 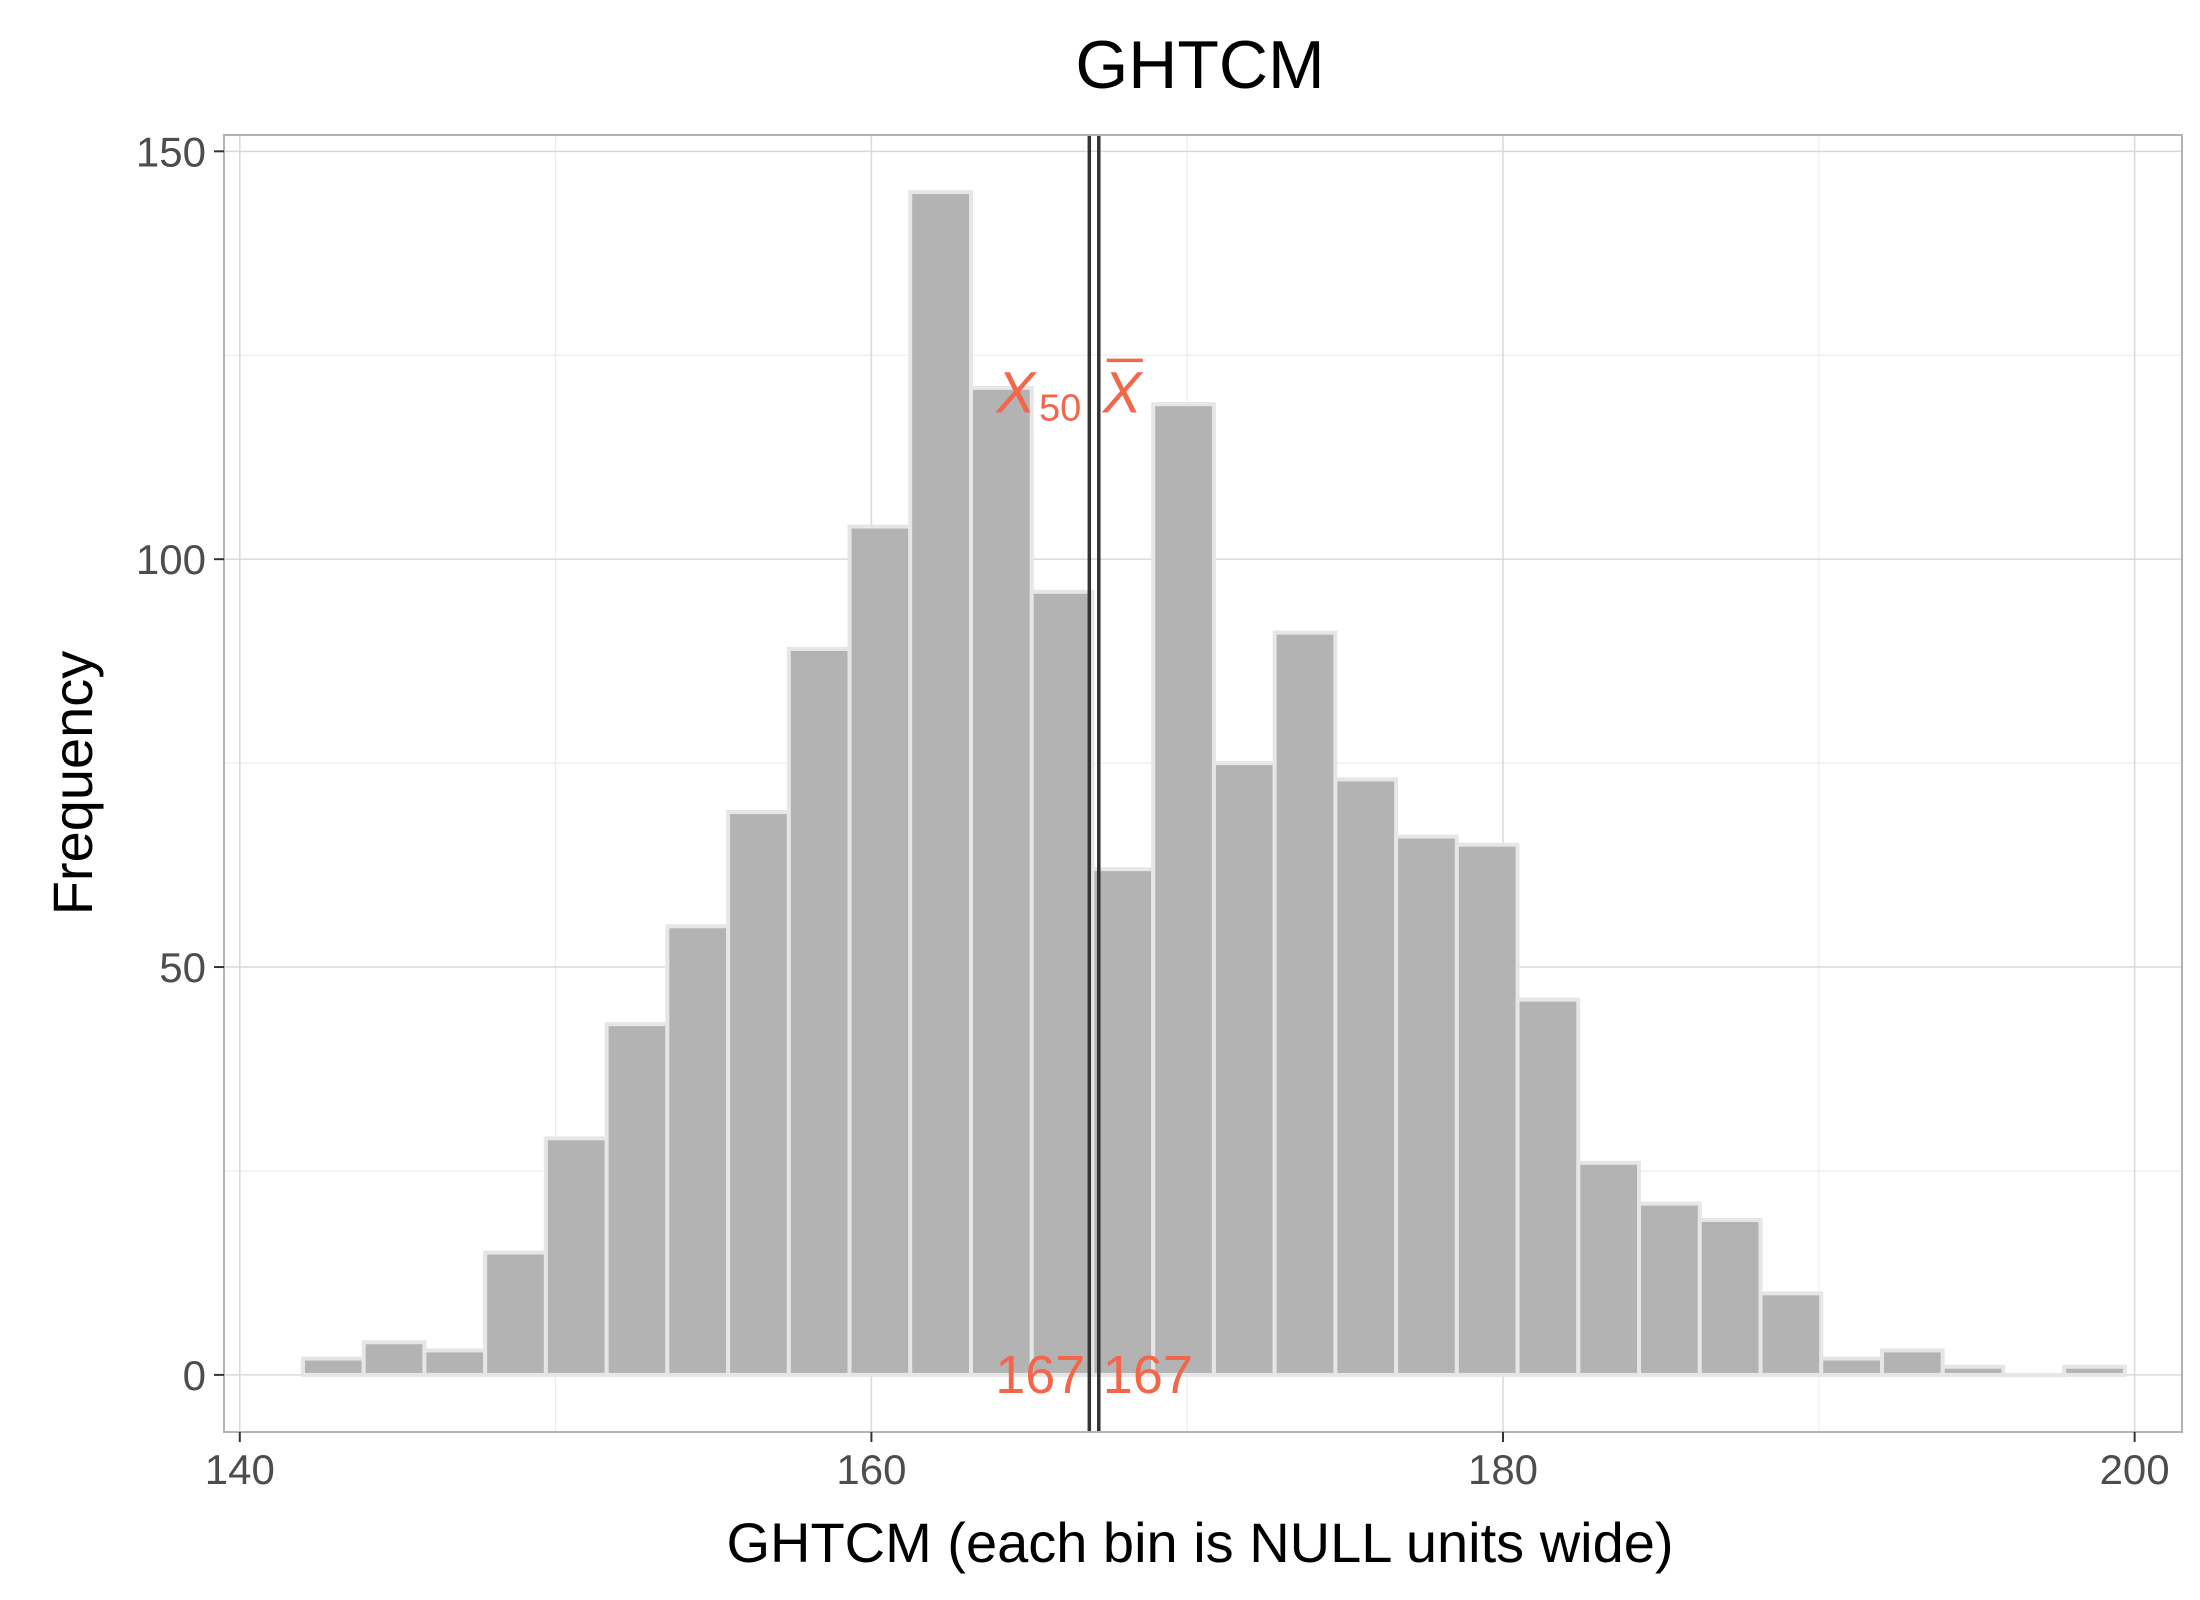 I want to click on y-tick-label: 150, so click(x=171, y=151).